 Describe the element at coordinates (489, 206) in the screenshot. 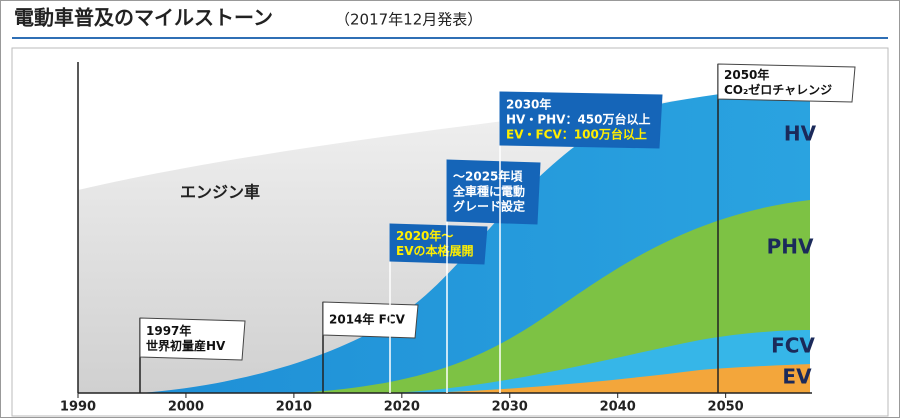

I see `flag-text: グレード設定` at that location.